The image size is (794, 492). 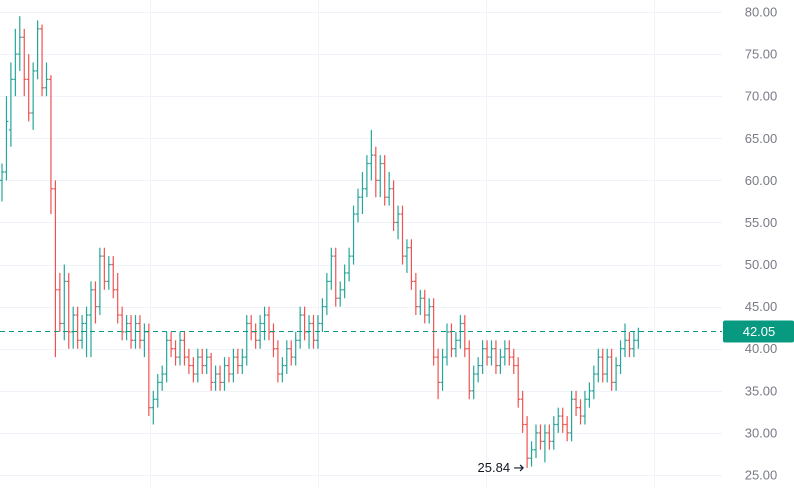 I want to click on price-axis-tick-label: 55.00, so click(x=761, y=222).